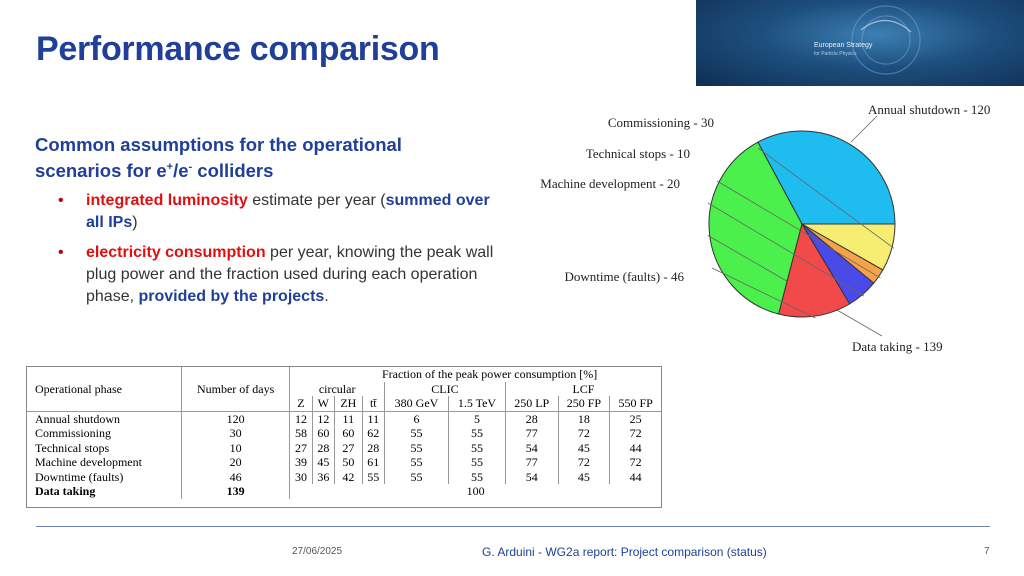 The width and height of the screenshot is (1024, 576). What do you see at coordinates (532, 462) in the screenshot?
I see `table-cell-value: 77` at bounding box center [532, 462].